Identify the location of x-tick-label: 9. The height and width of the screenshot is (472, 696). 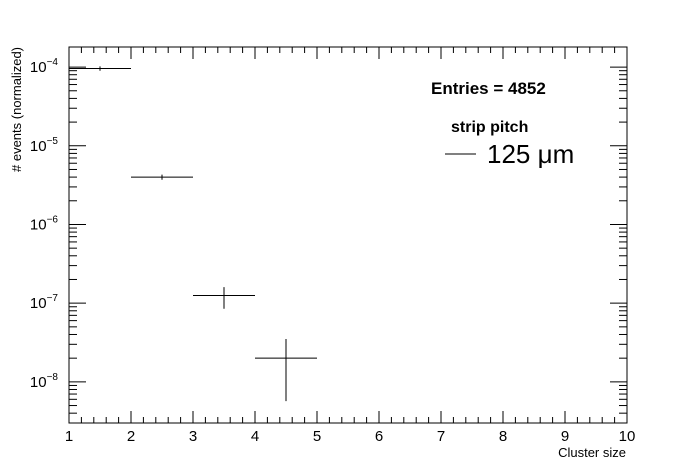
(565, 436).